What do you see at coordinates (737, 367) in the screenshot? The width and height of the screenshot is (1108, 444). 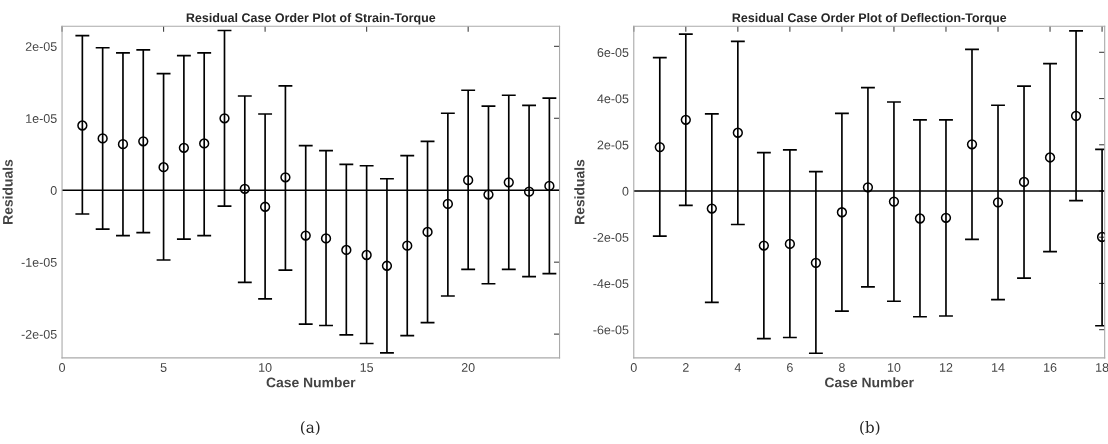 I see `x-tick-label: 4` at bounding box center [737, 367].